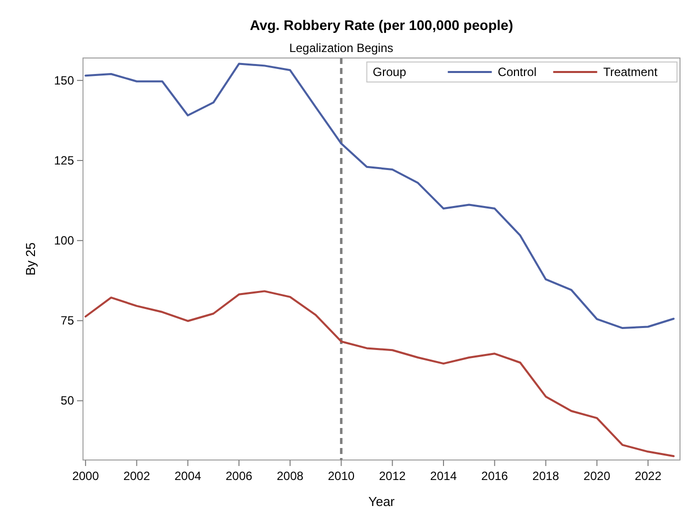 Image resolution: width=692 pixels, height=520 pixels. What do you see at coordinates (341, 476) in the screenshot?
I see `x-tick-label: 2010` at bounding box center [341, 476].